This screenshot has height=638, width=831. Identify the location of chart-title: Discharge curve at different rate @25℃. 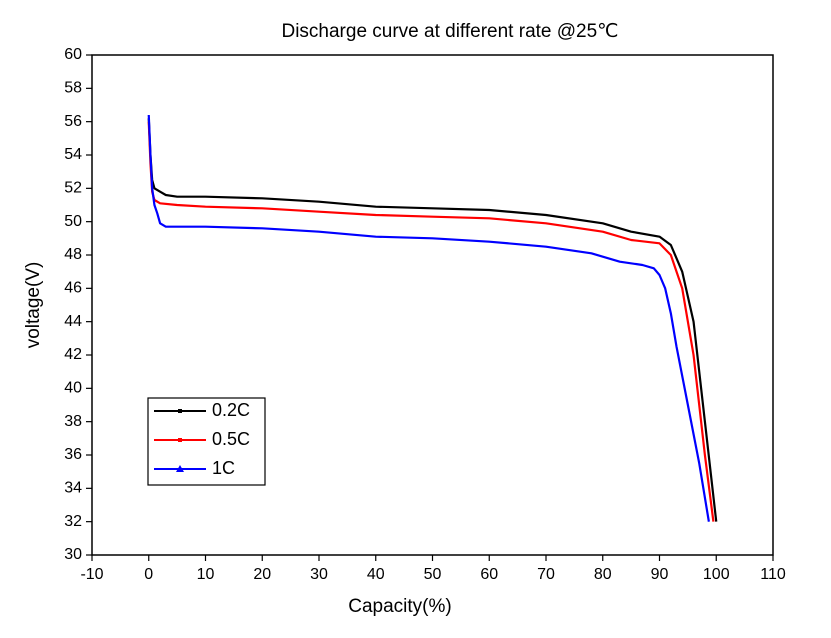
(449, 31).